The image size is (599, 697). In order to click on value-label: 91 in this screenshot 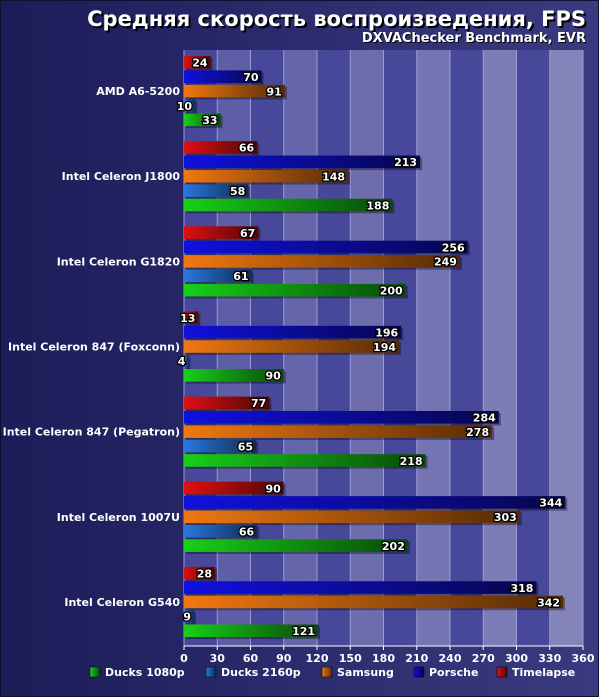, I will do `click(274, 91)`.